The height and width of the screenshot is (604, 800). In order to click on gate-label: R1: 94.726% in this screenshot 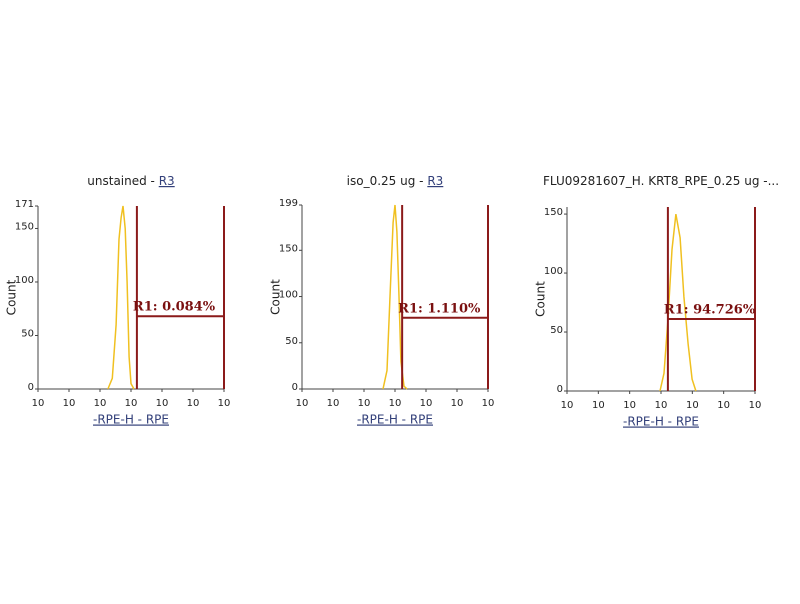, I will do `click(710, 310)`.